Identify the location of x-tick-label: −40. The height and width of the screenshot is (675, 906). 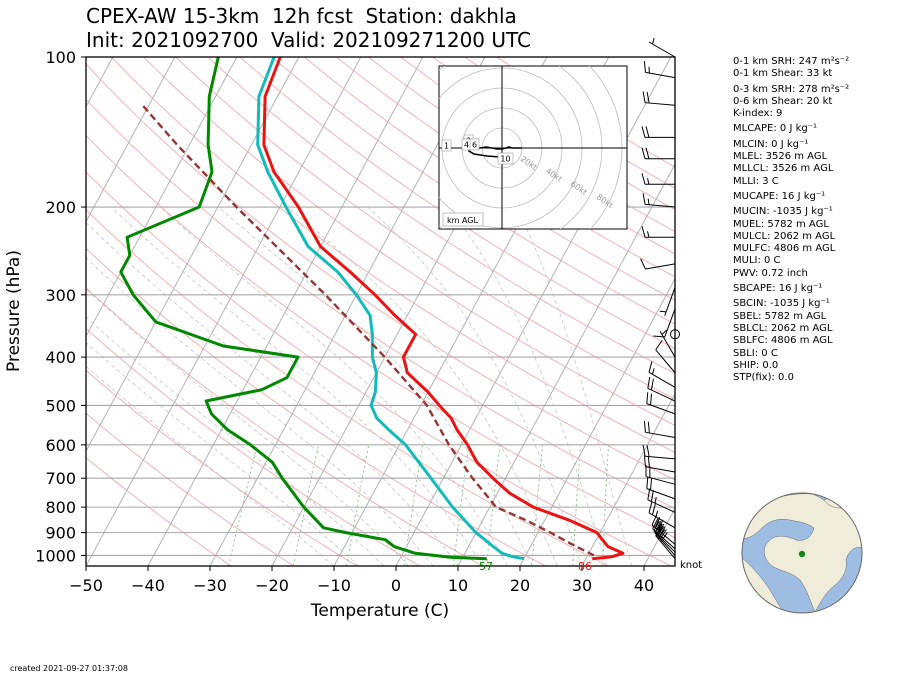
(148, 585).